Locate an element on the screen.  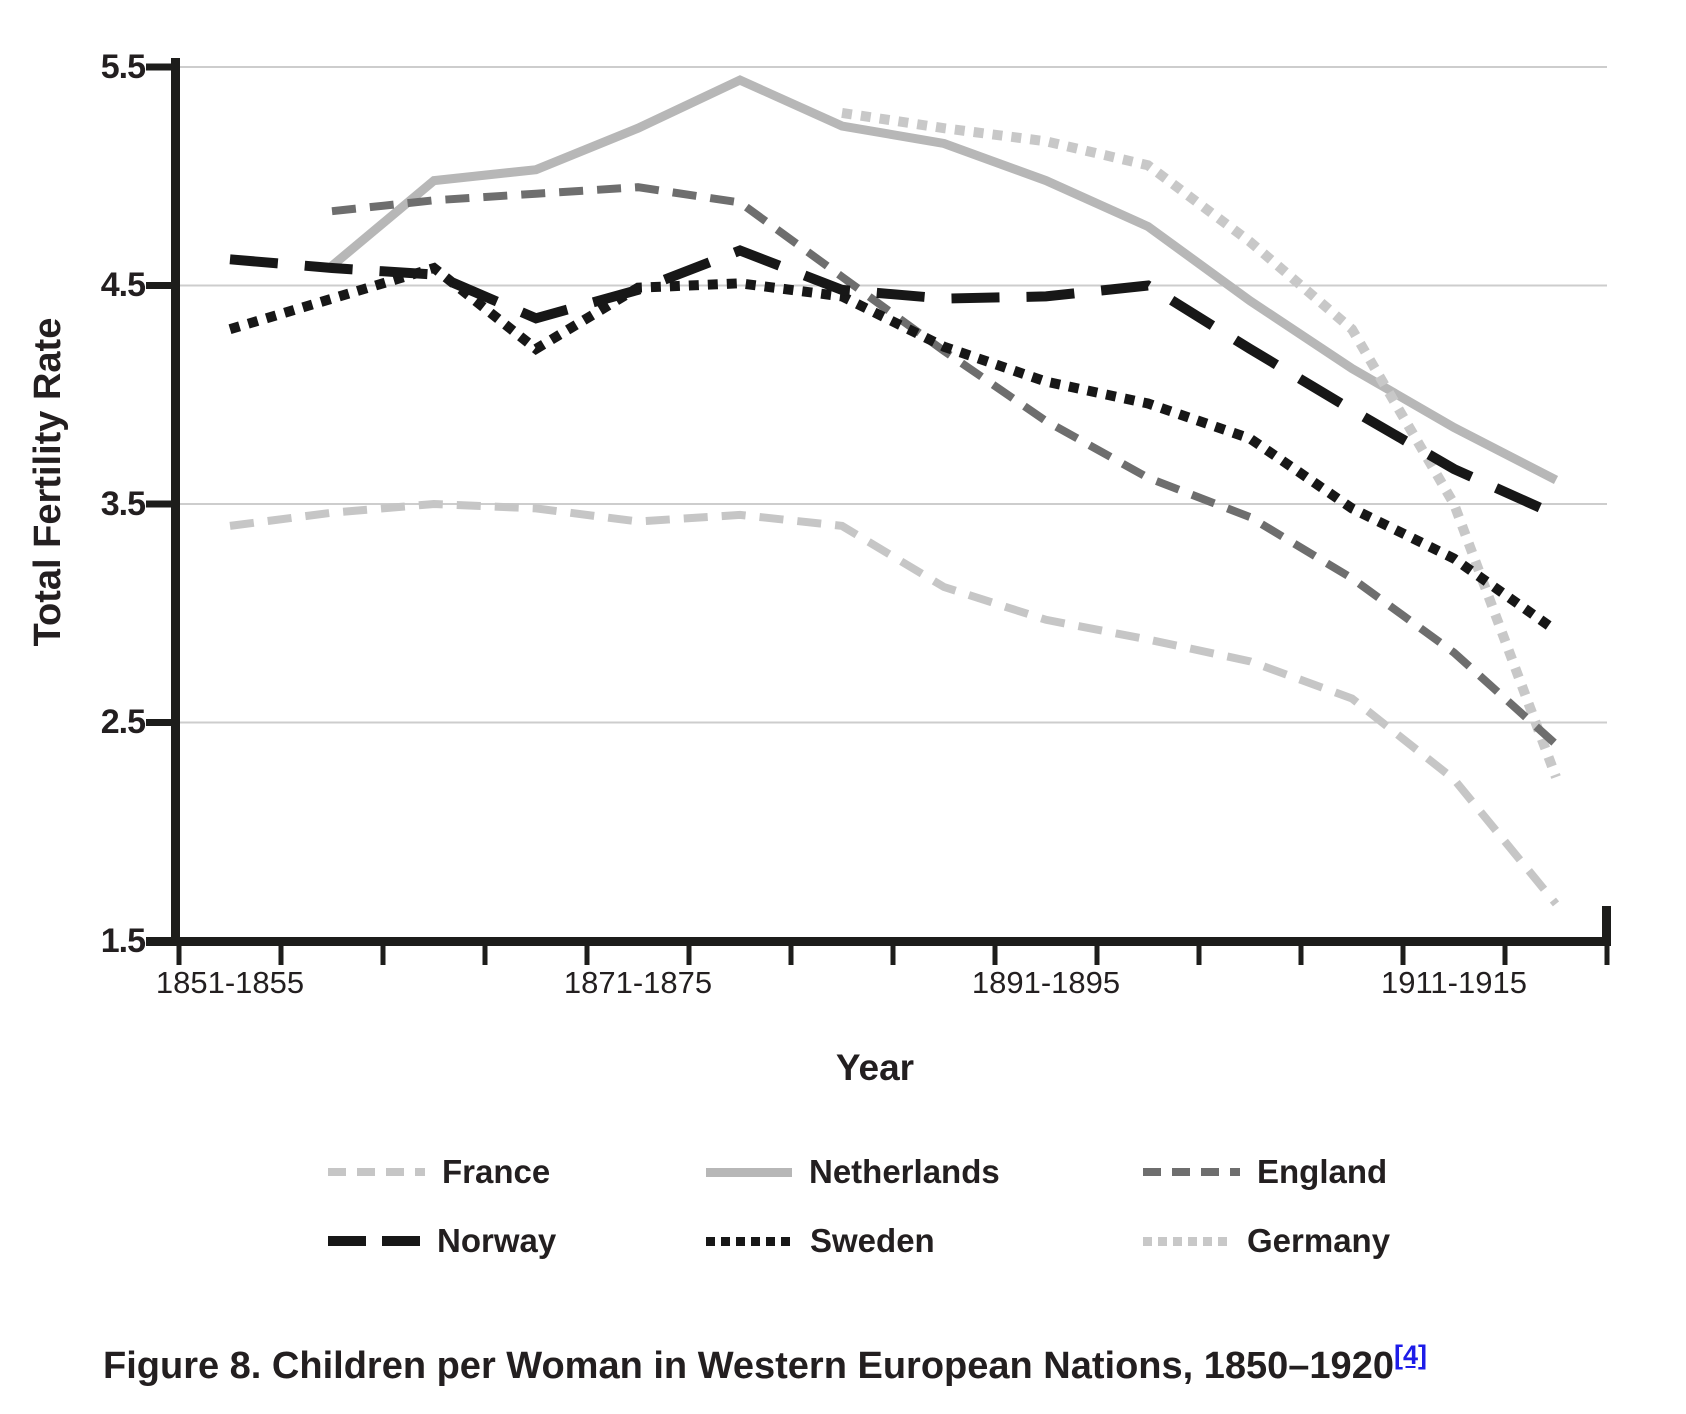
legend-item-sweden: Sweden is located at coordinates (820, 1241).